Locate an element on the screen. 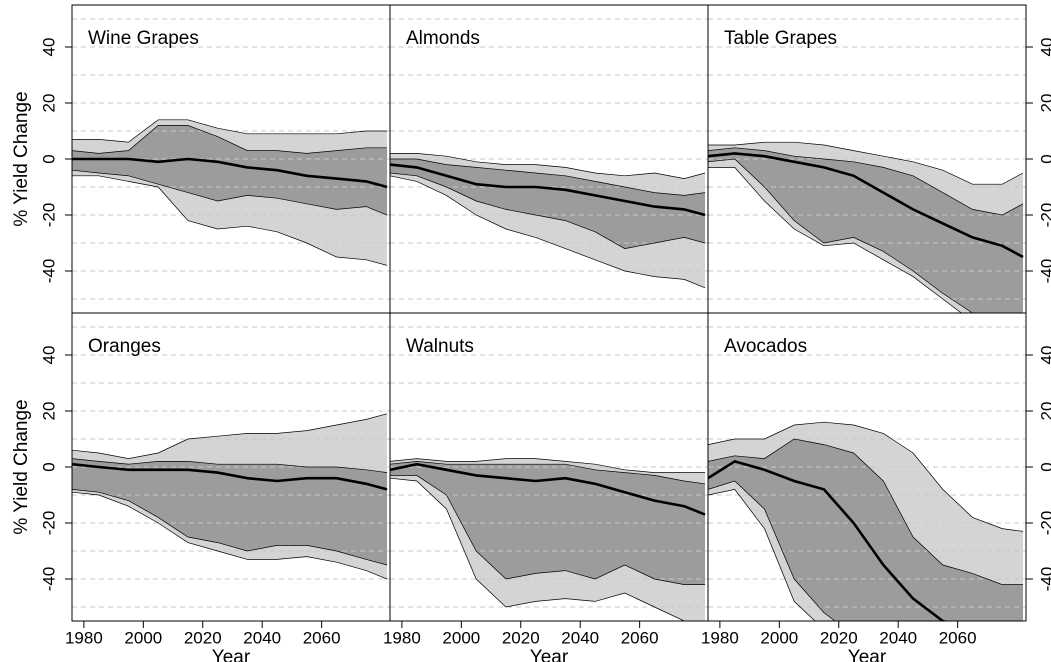 The width and height of the screenshot is (1051, 662). panel-title: Avocados is located at coordinates (765, 346).